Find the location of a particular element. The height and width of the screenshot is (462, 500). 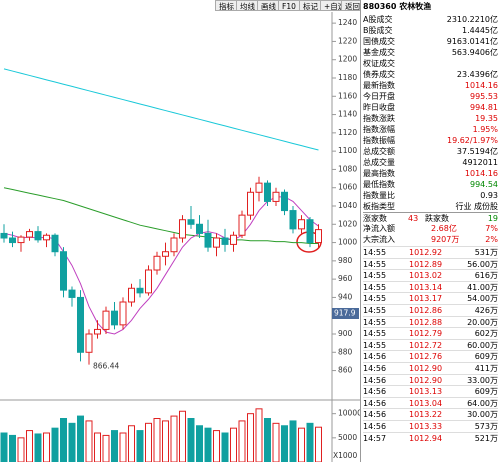

stat-value: 994.81 is located at coordinates (484, 107).